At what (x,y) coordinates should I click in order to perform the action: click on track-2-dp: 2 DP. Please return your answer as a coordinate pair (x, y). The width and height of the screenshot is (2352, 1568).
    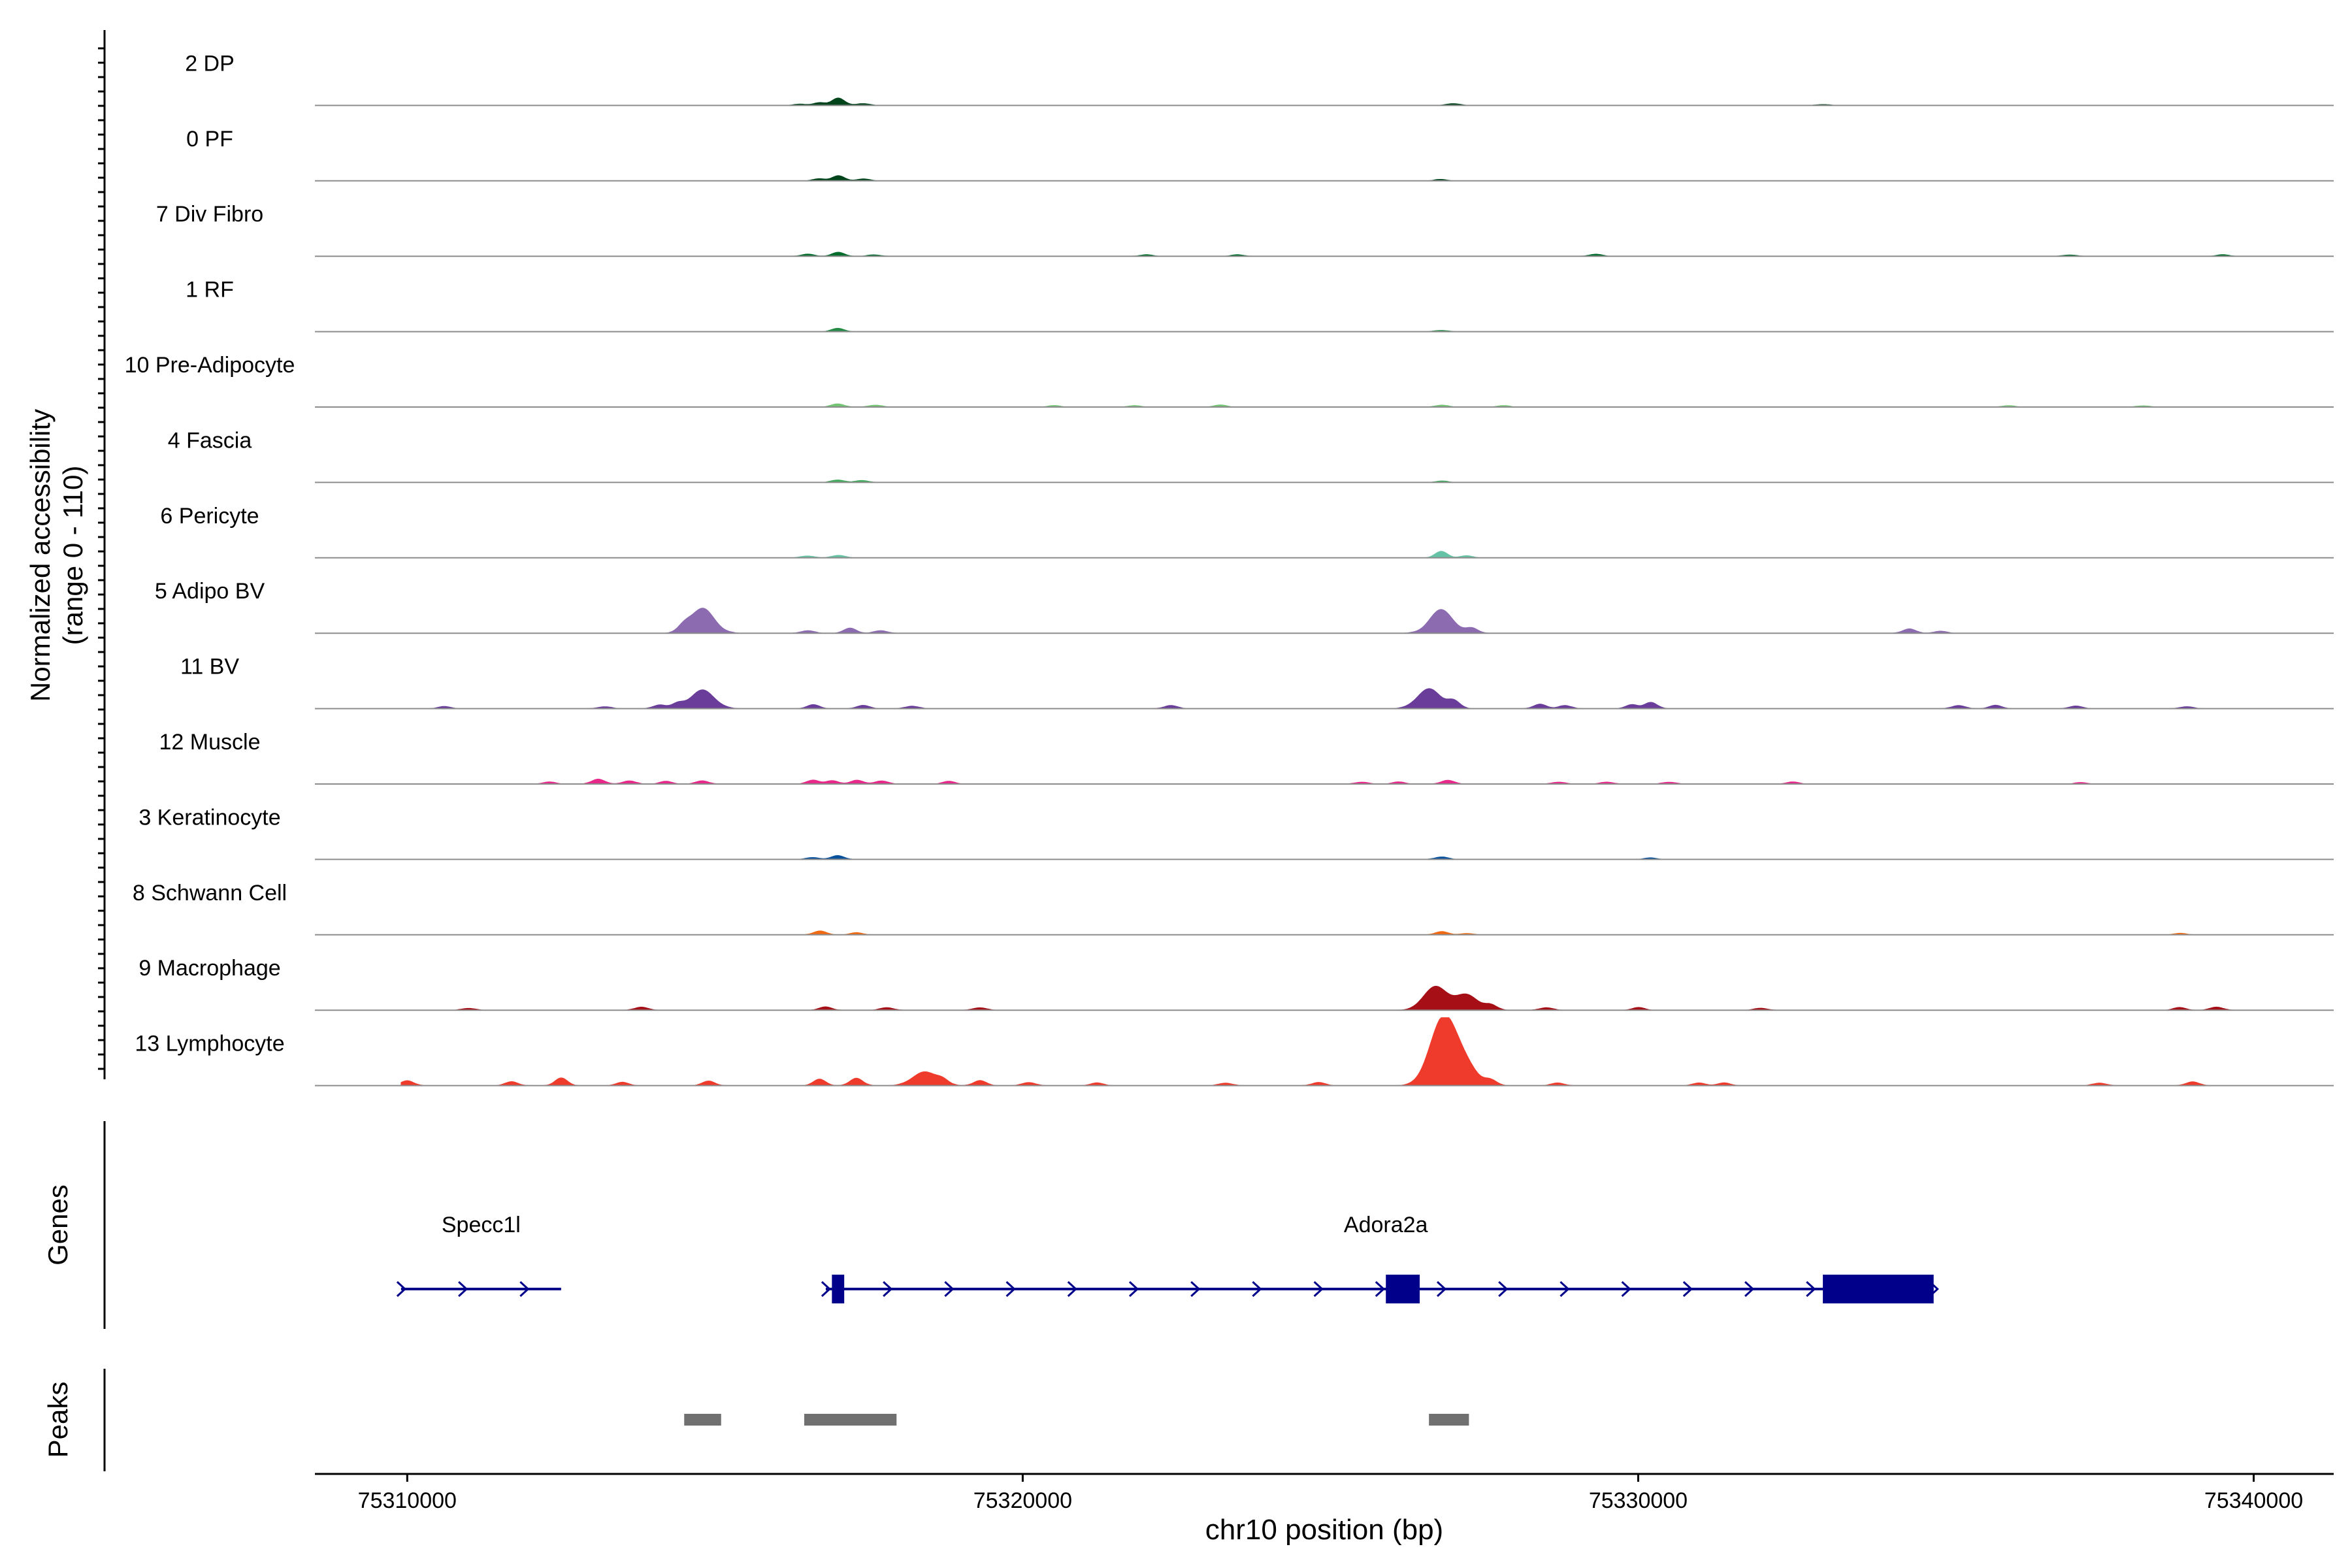
    Looking at the image, I should click on (1259, 78).